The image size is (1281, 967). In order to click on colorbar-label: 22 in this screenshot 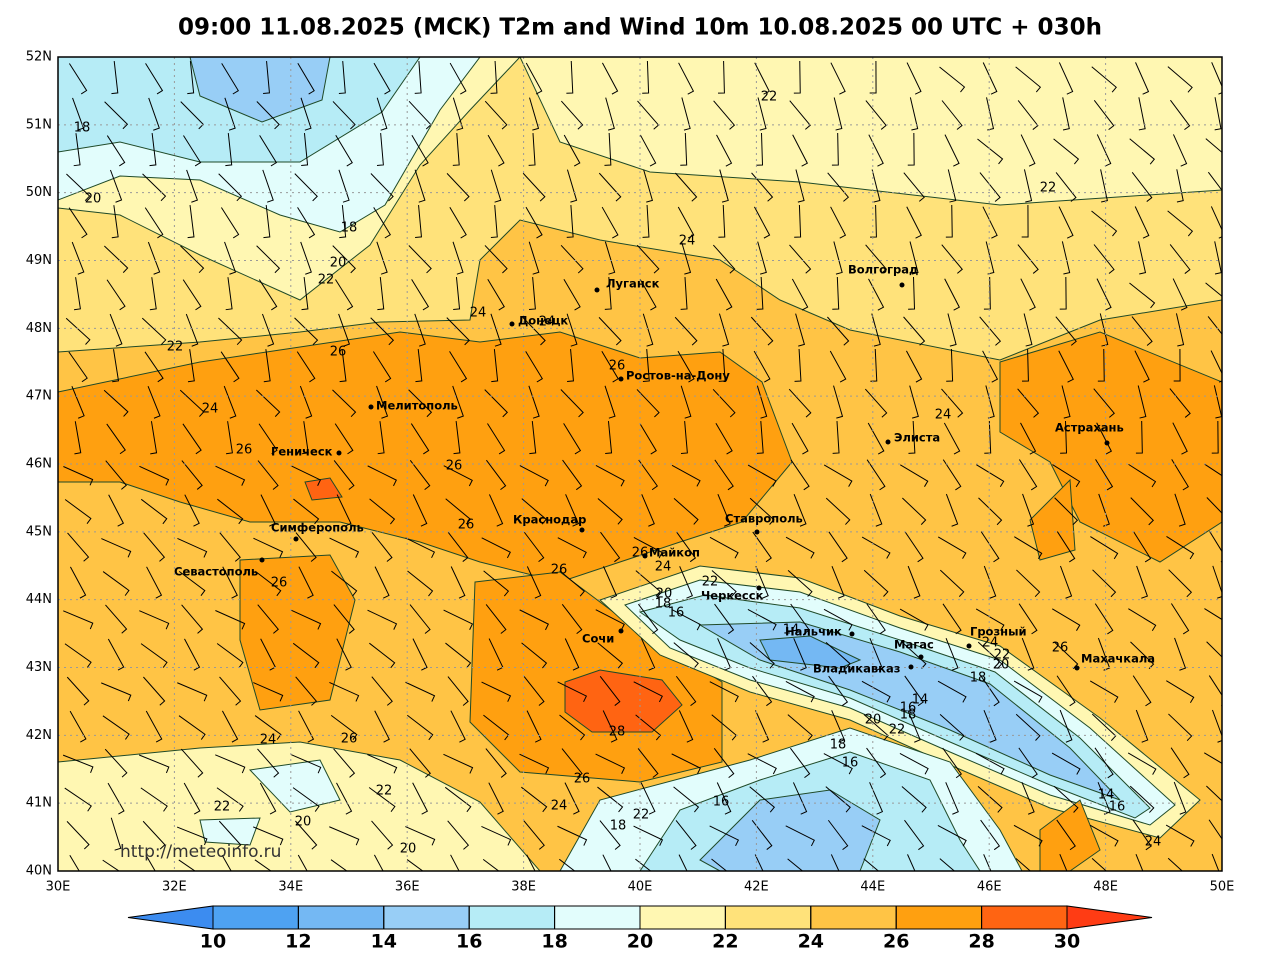, I will do `click(725, 942)`.